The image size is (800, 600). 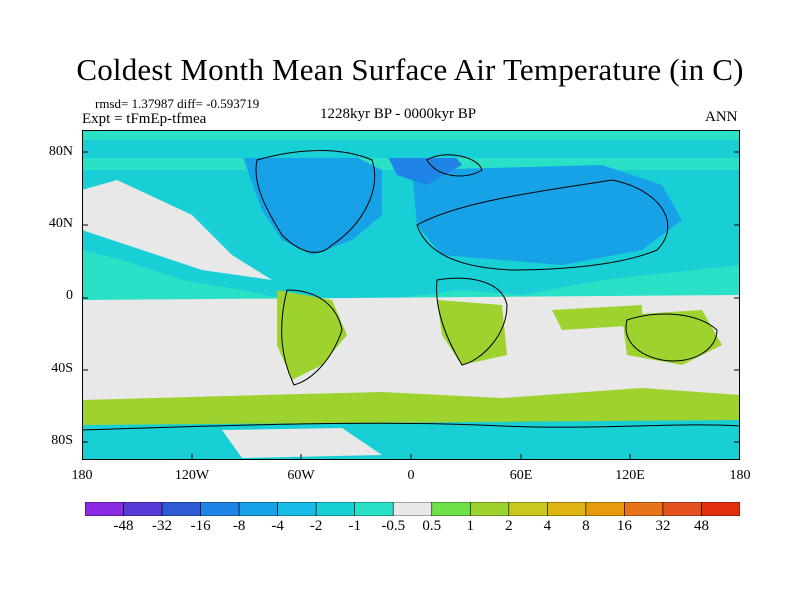 I want to click on colorbar-label: -16, so click(x=200, y=526).